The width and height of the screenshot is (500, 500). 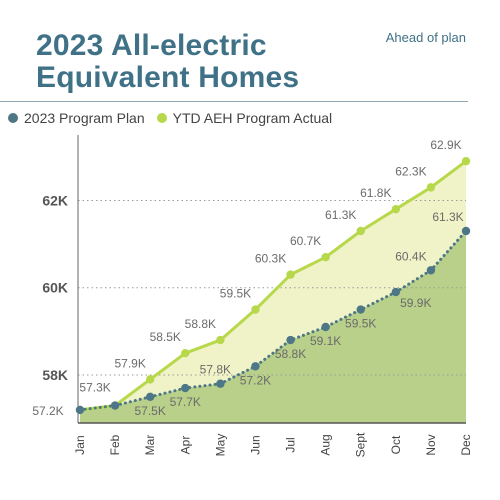 What do you see at coordinates (410, 256) in the screenshot?
I see `plan-data-label-10: 60.4K` at bounding box center [410, 256].